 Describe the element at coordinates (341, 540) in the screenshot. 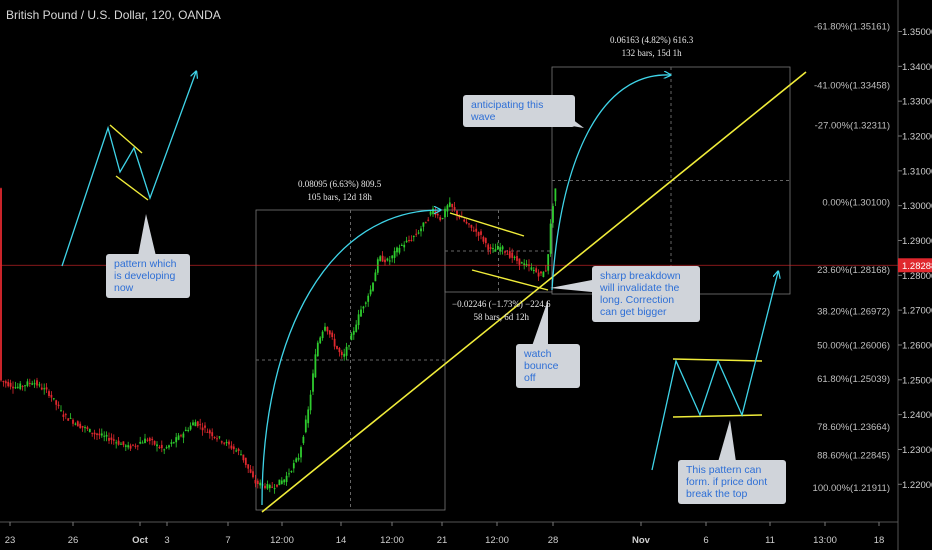

I see `time-tick-label: 14` at that location.